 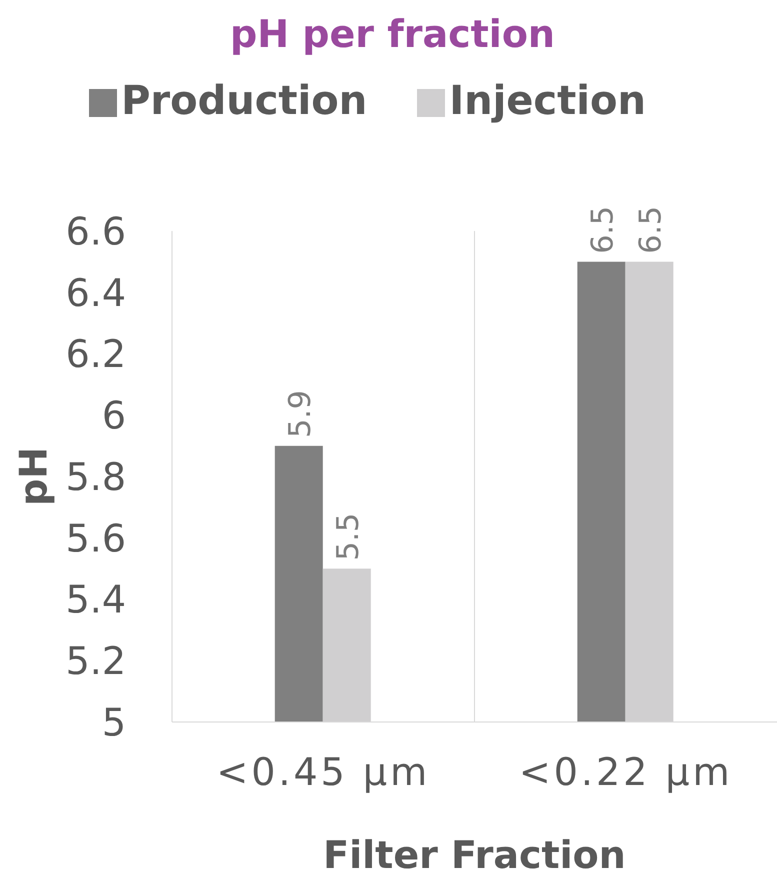 What do you see at coordinates (300, 414) in the screenshot?
I see `data-label: 5.9` at bounding box center [300, 414].